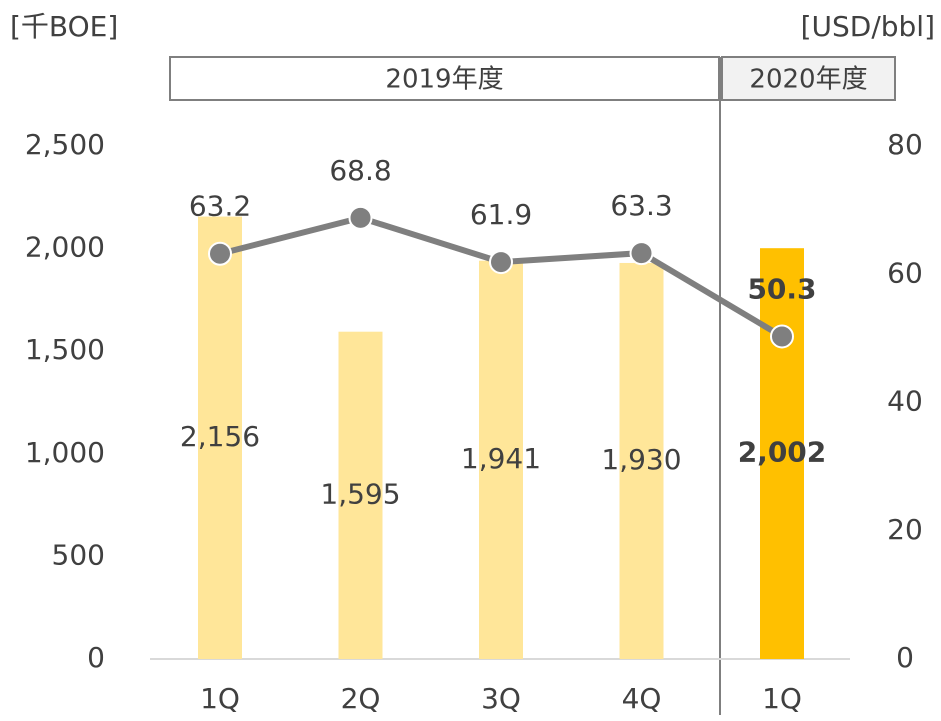 The image size is (941, 721). I want to click on x-tick-label: 3Q, so click(501, 698).